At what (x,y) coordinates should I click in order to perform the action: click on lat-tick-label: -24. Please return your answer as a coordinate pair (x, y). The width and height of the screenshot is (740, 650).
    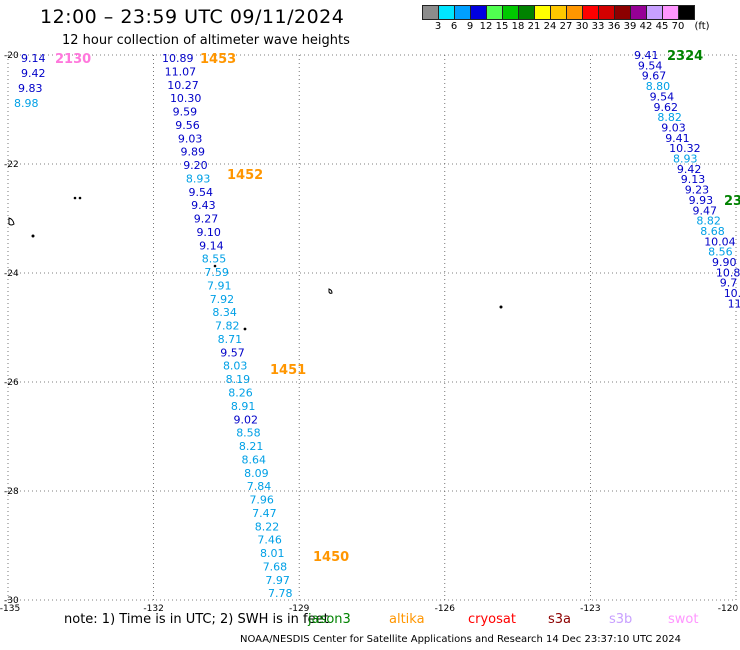
    Looking at the image, I should click on (11, 274).